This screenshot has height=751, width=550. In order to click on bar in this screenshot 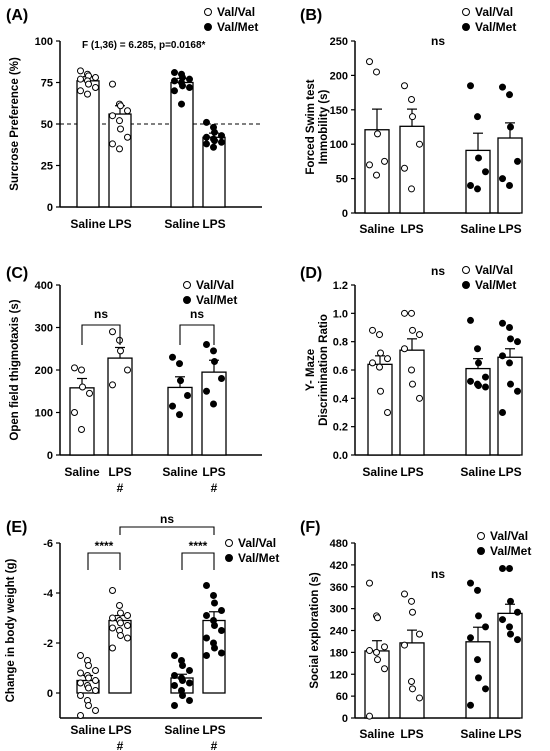, I will do `click(214, 413)`.